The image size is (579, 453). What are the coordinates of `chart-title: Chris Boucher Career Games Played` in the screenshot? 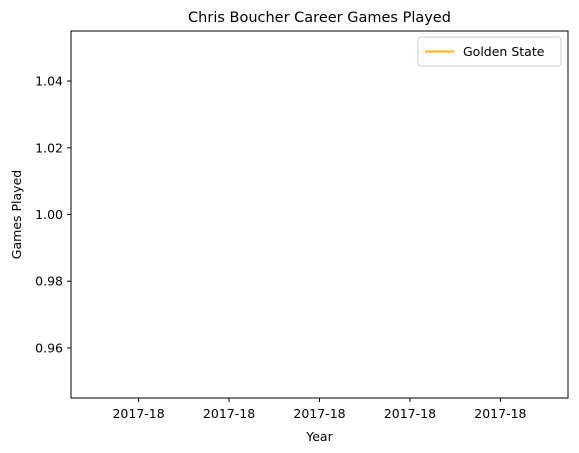 It's located at (319, 18).